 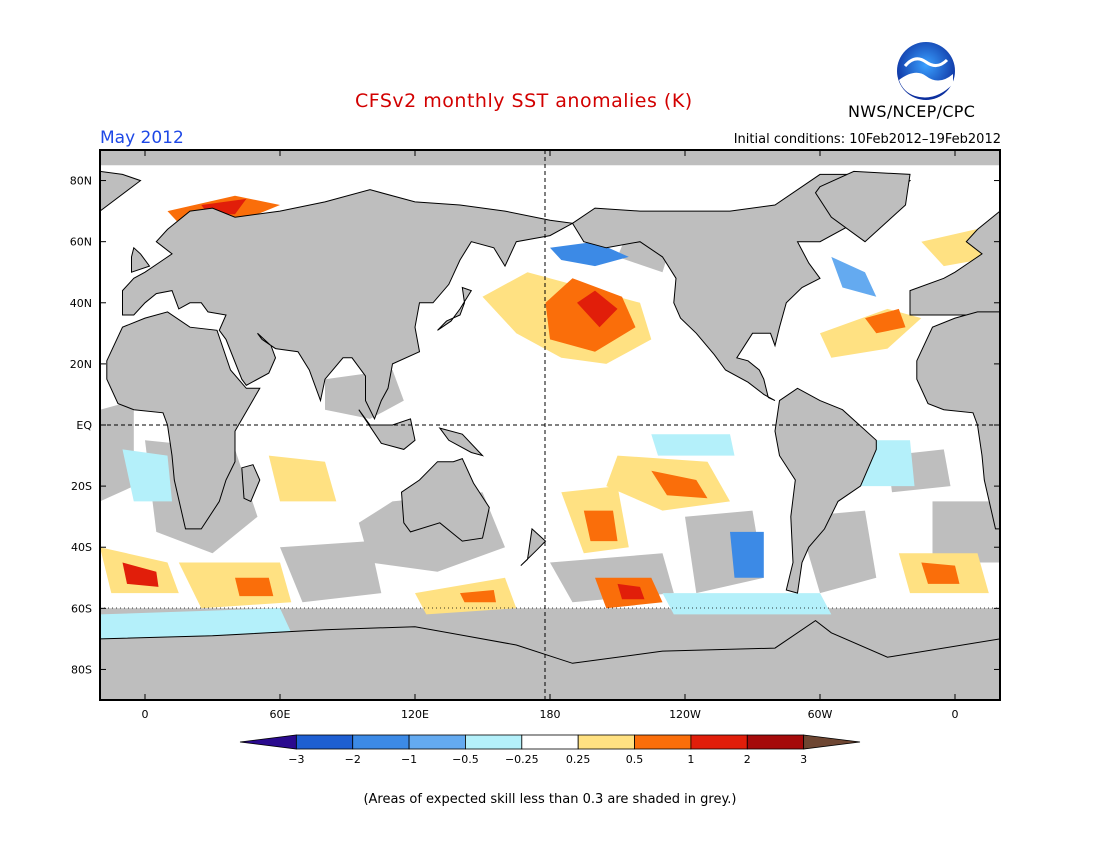 What do you see at coordinates (81, 181) in the screenshot?
I see `lat-label: 80N` at bounding box center [81, 181].